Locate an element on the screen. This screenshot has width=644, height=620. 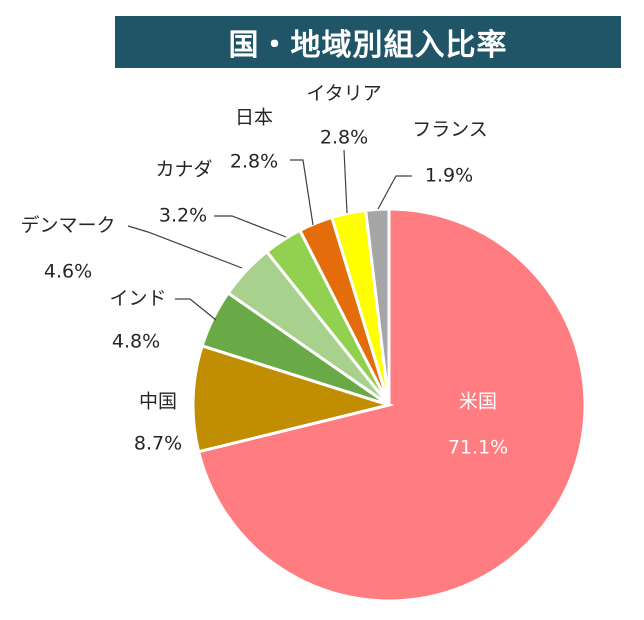
leader-line-france is located at coordinates (394, 192).